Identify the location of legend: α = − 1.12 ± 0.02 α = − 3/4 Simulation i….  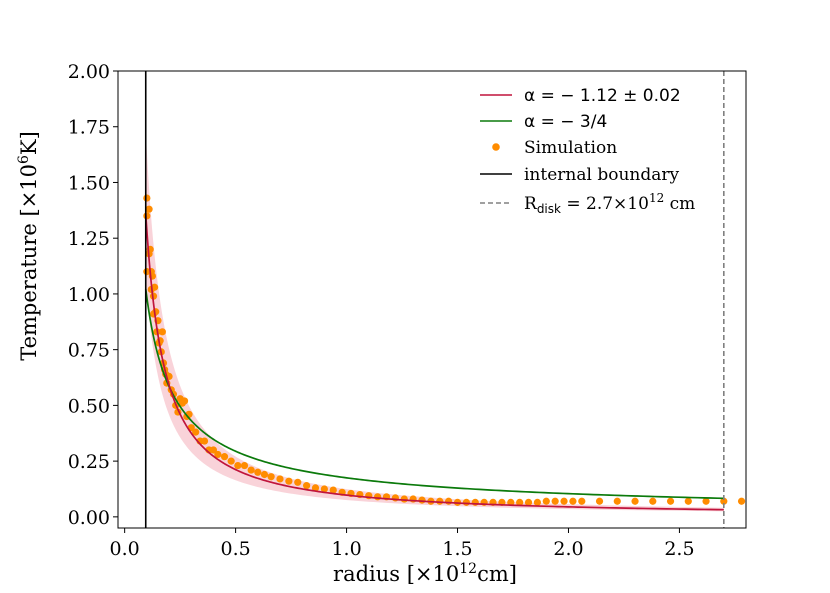
(587, 151).